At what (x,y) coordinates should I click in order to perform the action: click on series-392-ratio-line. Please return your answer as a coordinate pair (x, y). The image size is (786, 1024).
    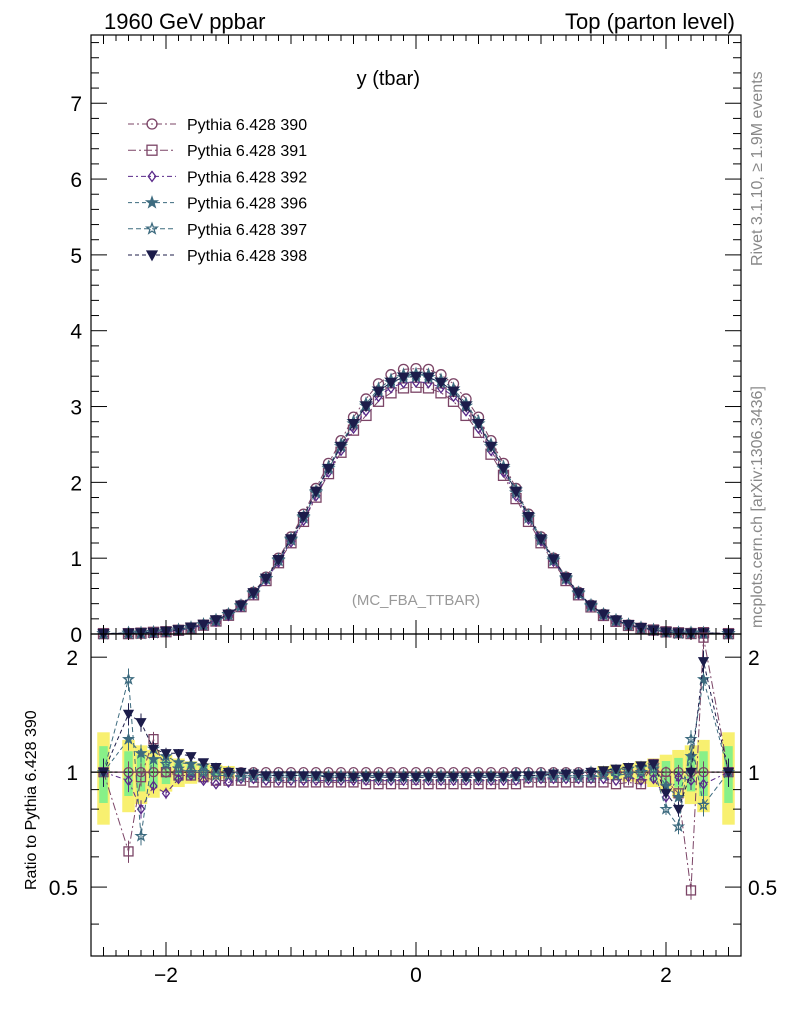
    Looking at the image, I should click on (416, 791).